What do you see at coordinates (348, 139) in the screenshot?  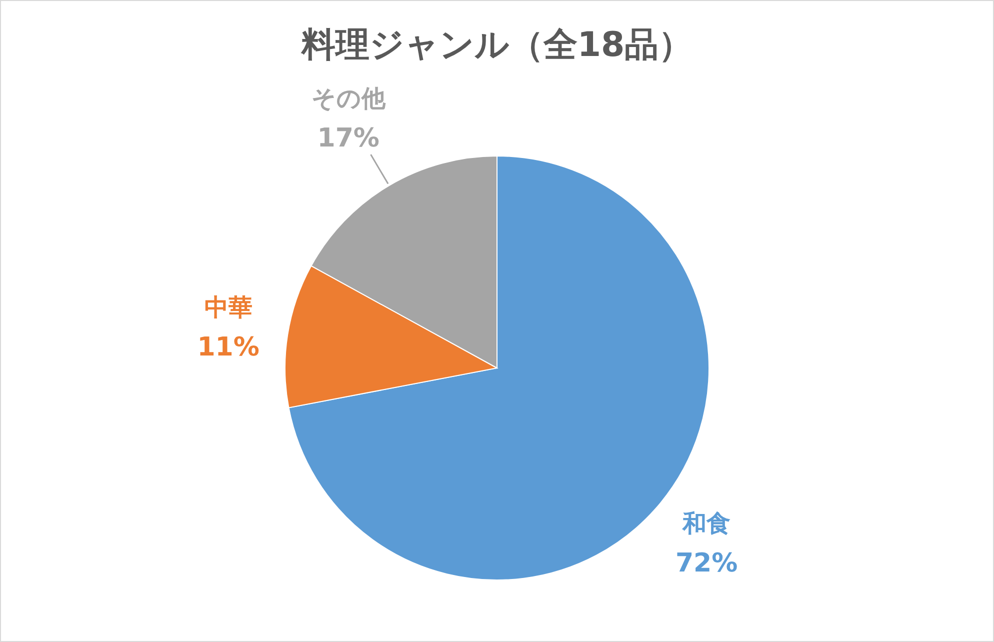 I see `data-label: 17%` at bounding box center [348, 139].